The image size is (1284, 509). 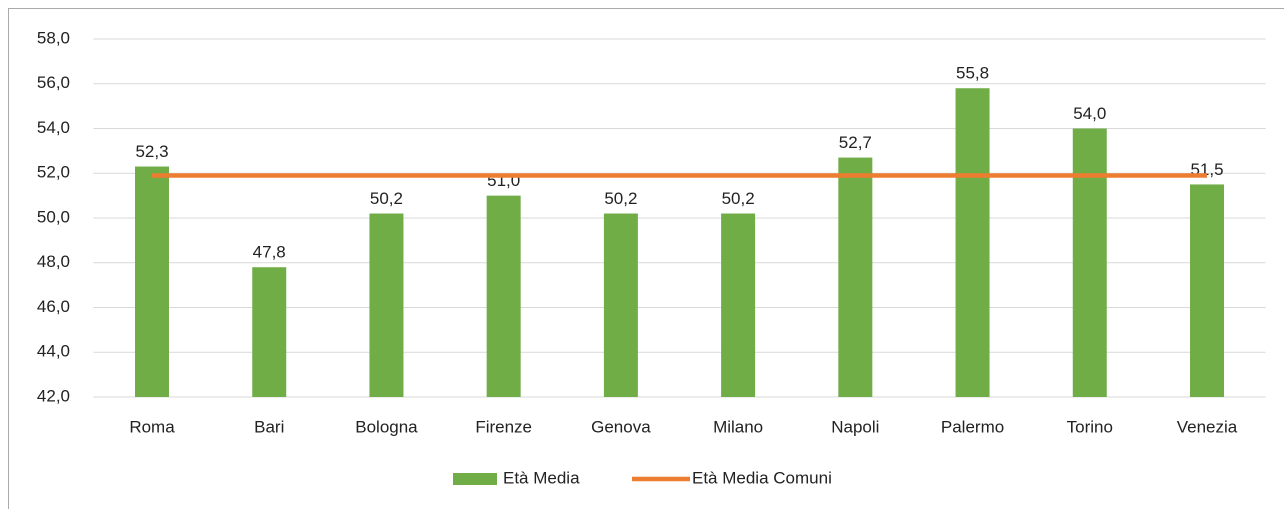 What do you see at coordinates (53, 261) in the screenshot?
I see `y-tick-label: 48,0` at bounding box center [53, 261].